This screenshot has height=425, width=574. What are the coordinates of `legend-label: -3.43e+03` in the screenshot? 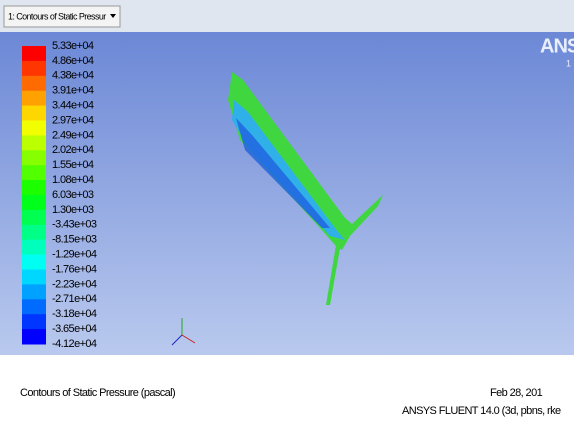 It's located at (74, 225).